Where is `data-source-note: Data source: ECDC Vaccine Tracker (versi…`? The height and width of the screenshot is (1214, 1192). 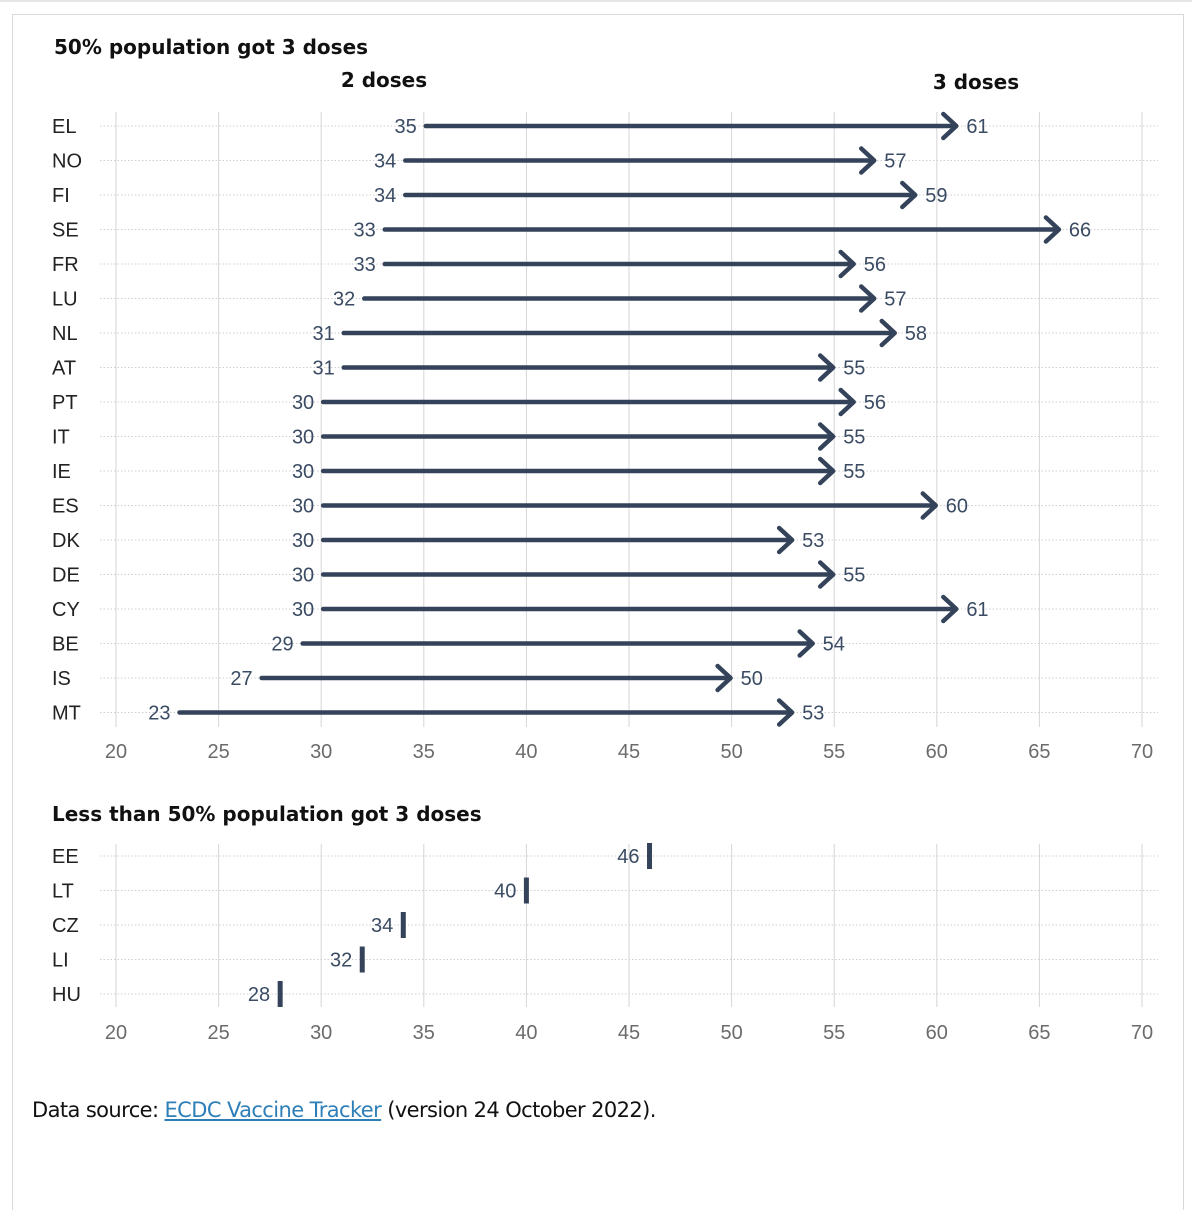 data-source-note: Data source: ECDC Vaccine Tracker (versi… is located at coordinates (344, 1110).